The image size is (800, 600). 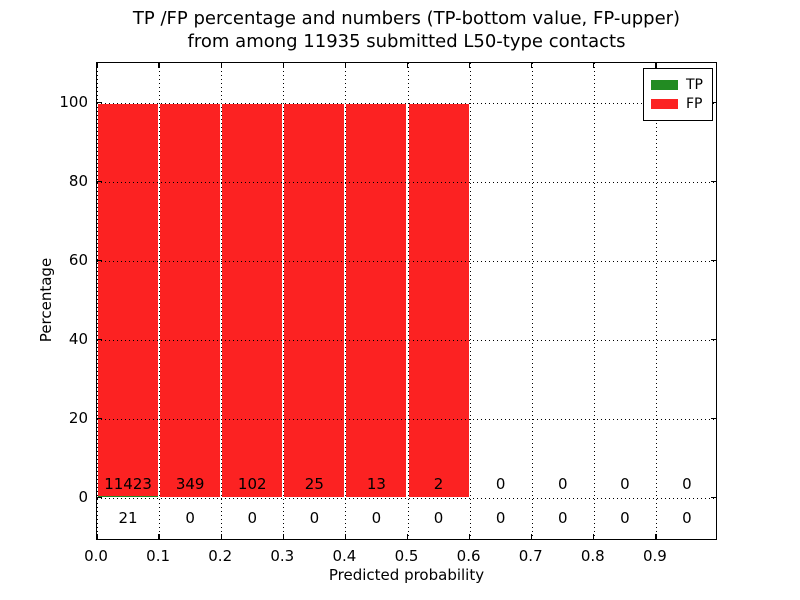 I want to click on x-tick-label: 0.3, so click(x=282, y=556).